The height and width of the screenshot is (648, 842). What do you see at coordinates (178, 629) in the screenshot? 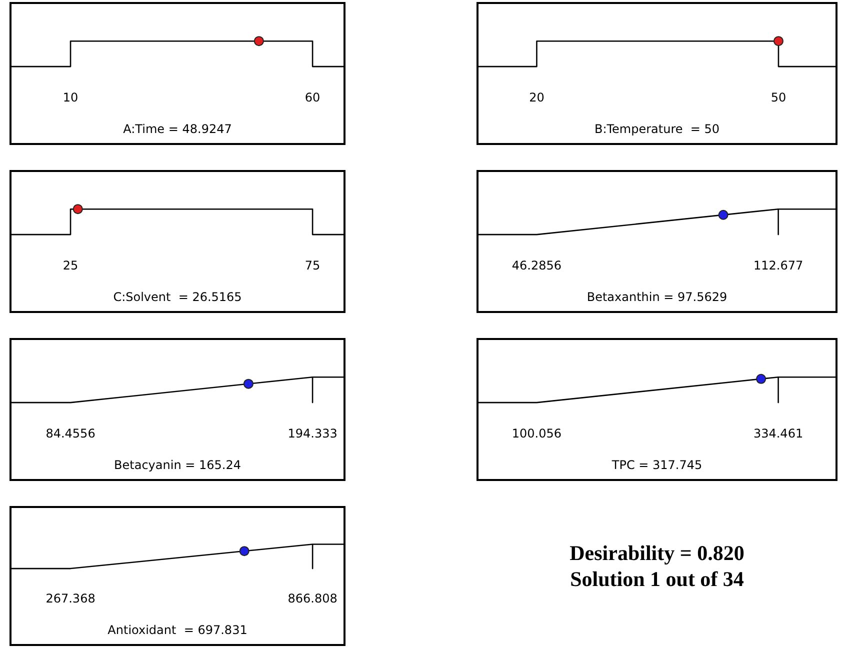
I see `x-axis-title: Antioxidant = 697.831` at bounding box center [178, 629].